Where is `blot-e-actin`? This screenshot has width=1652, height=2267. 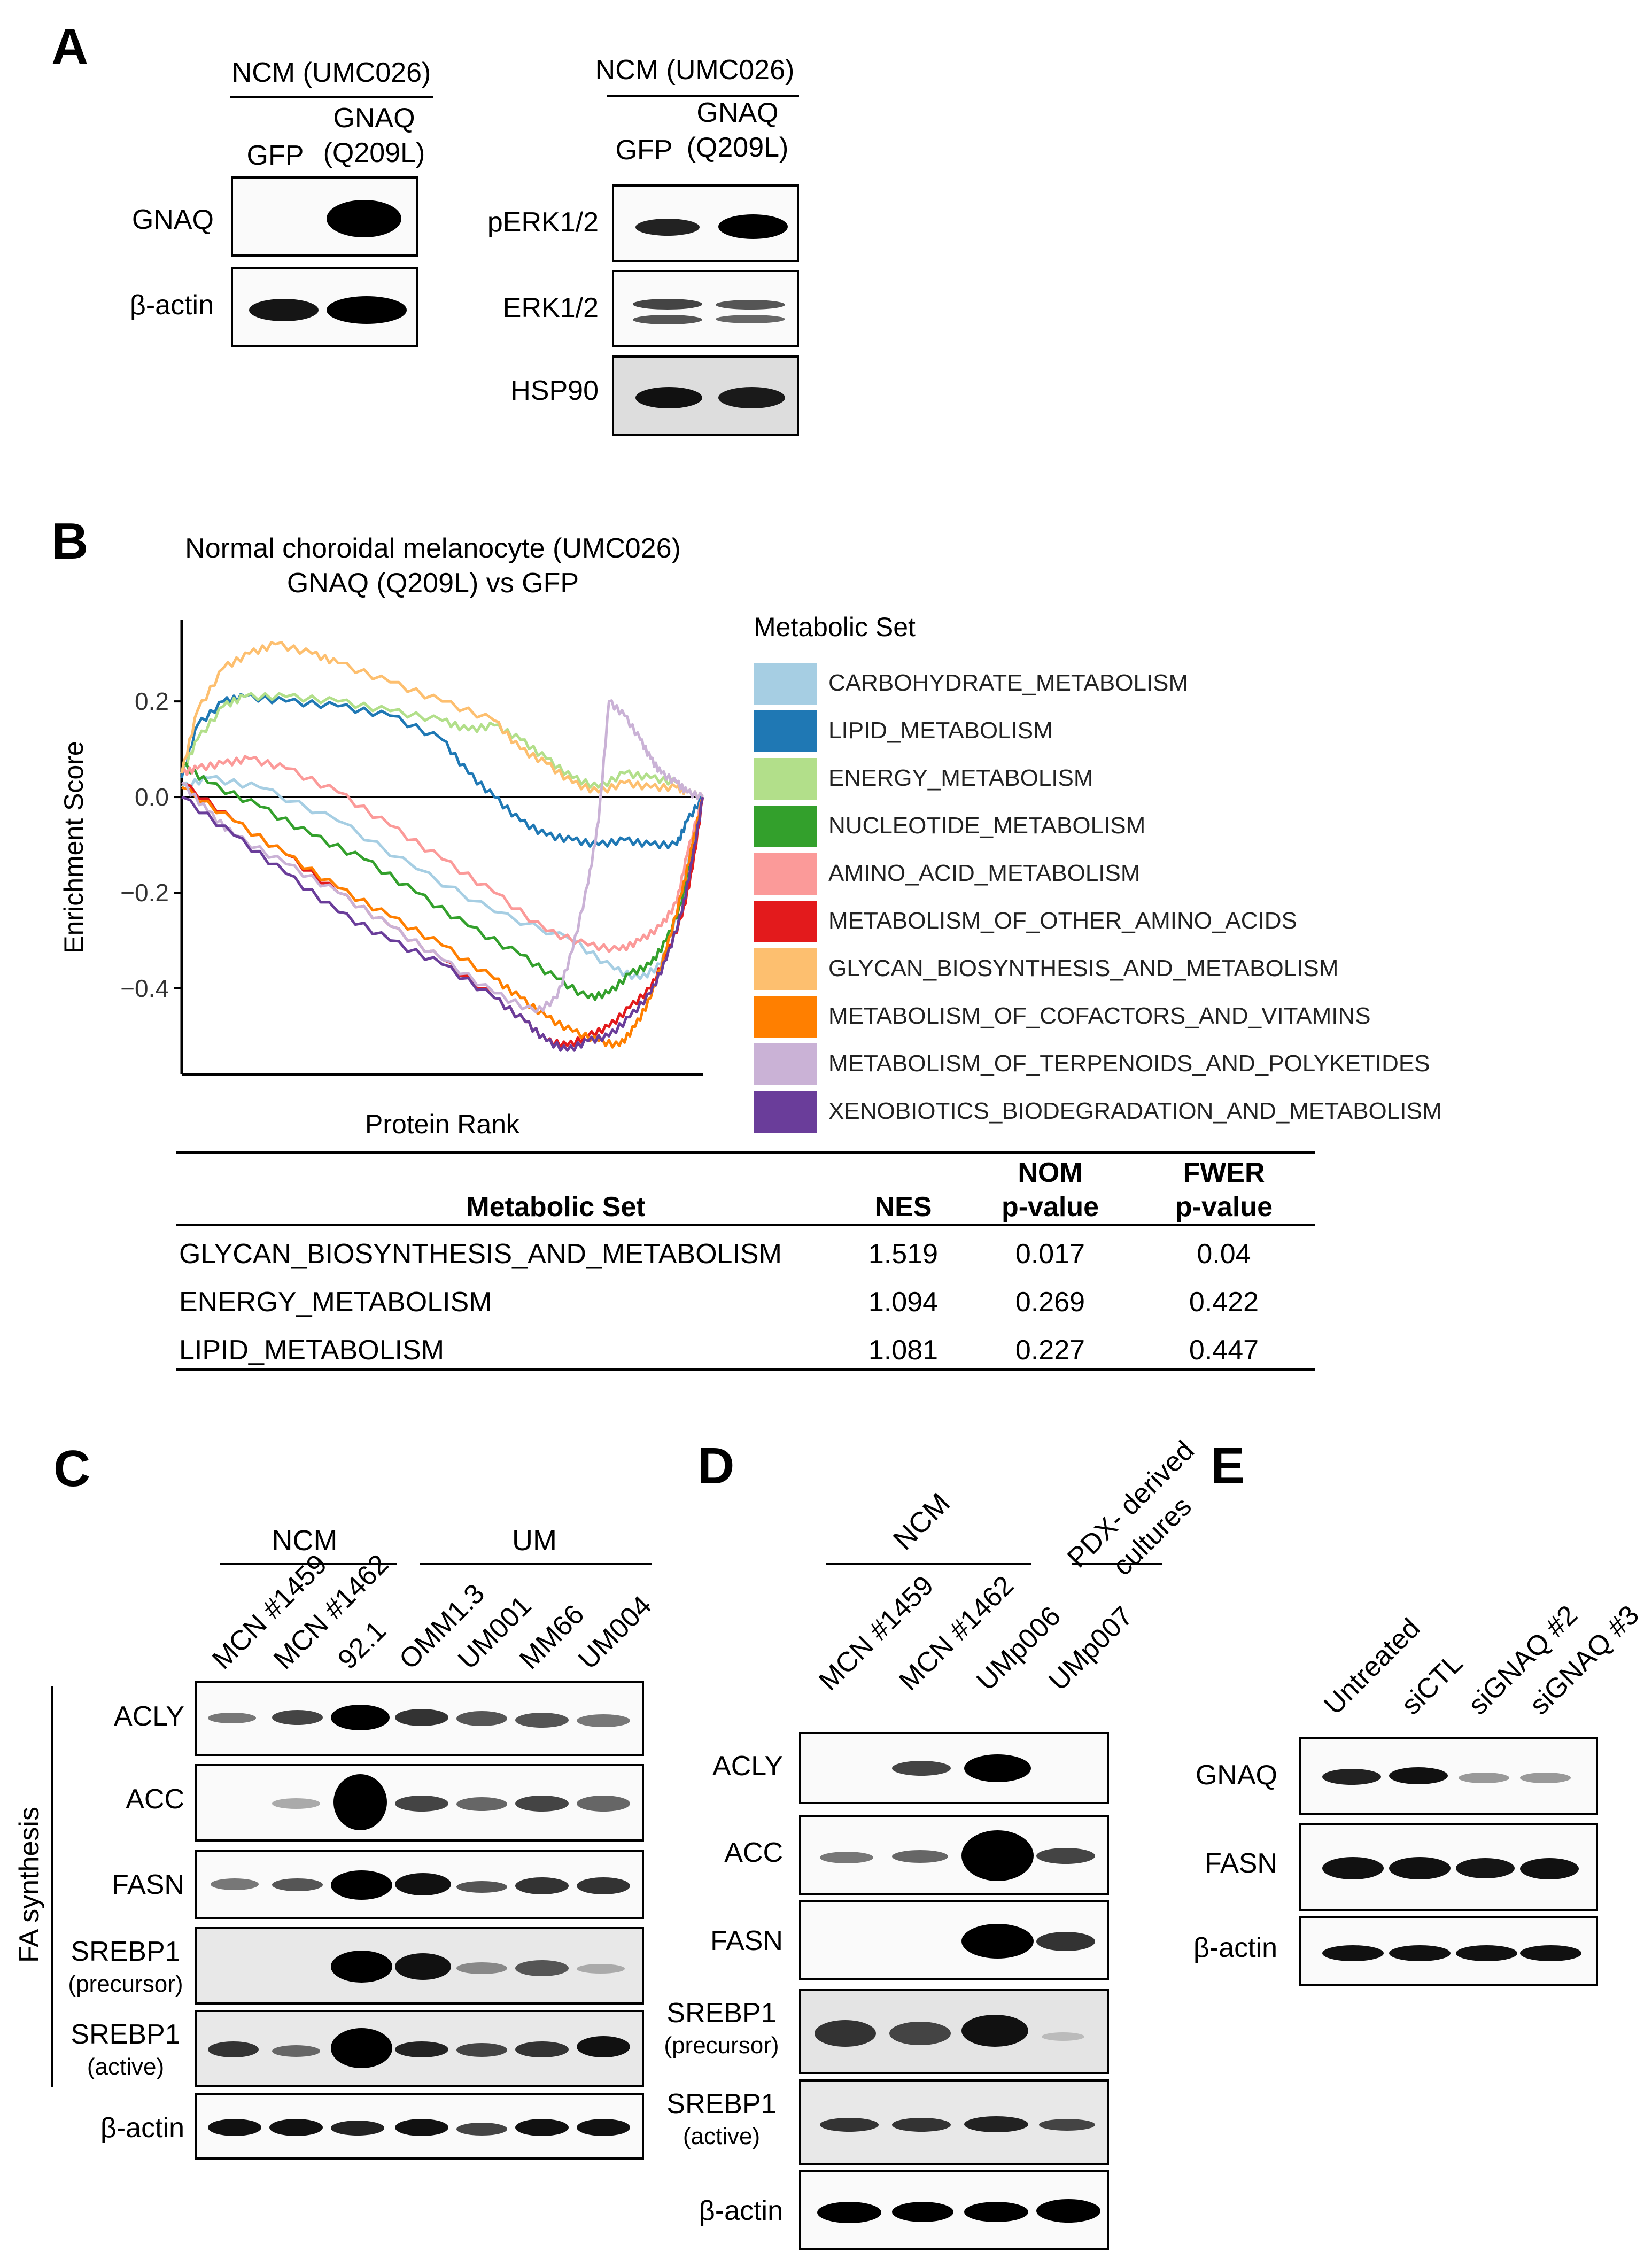
blot-e-actin is located at coordinates (1448, 1951).